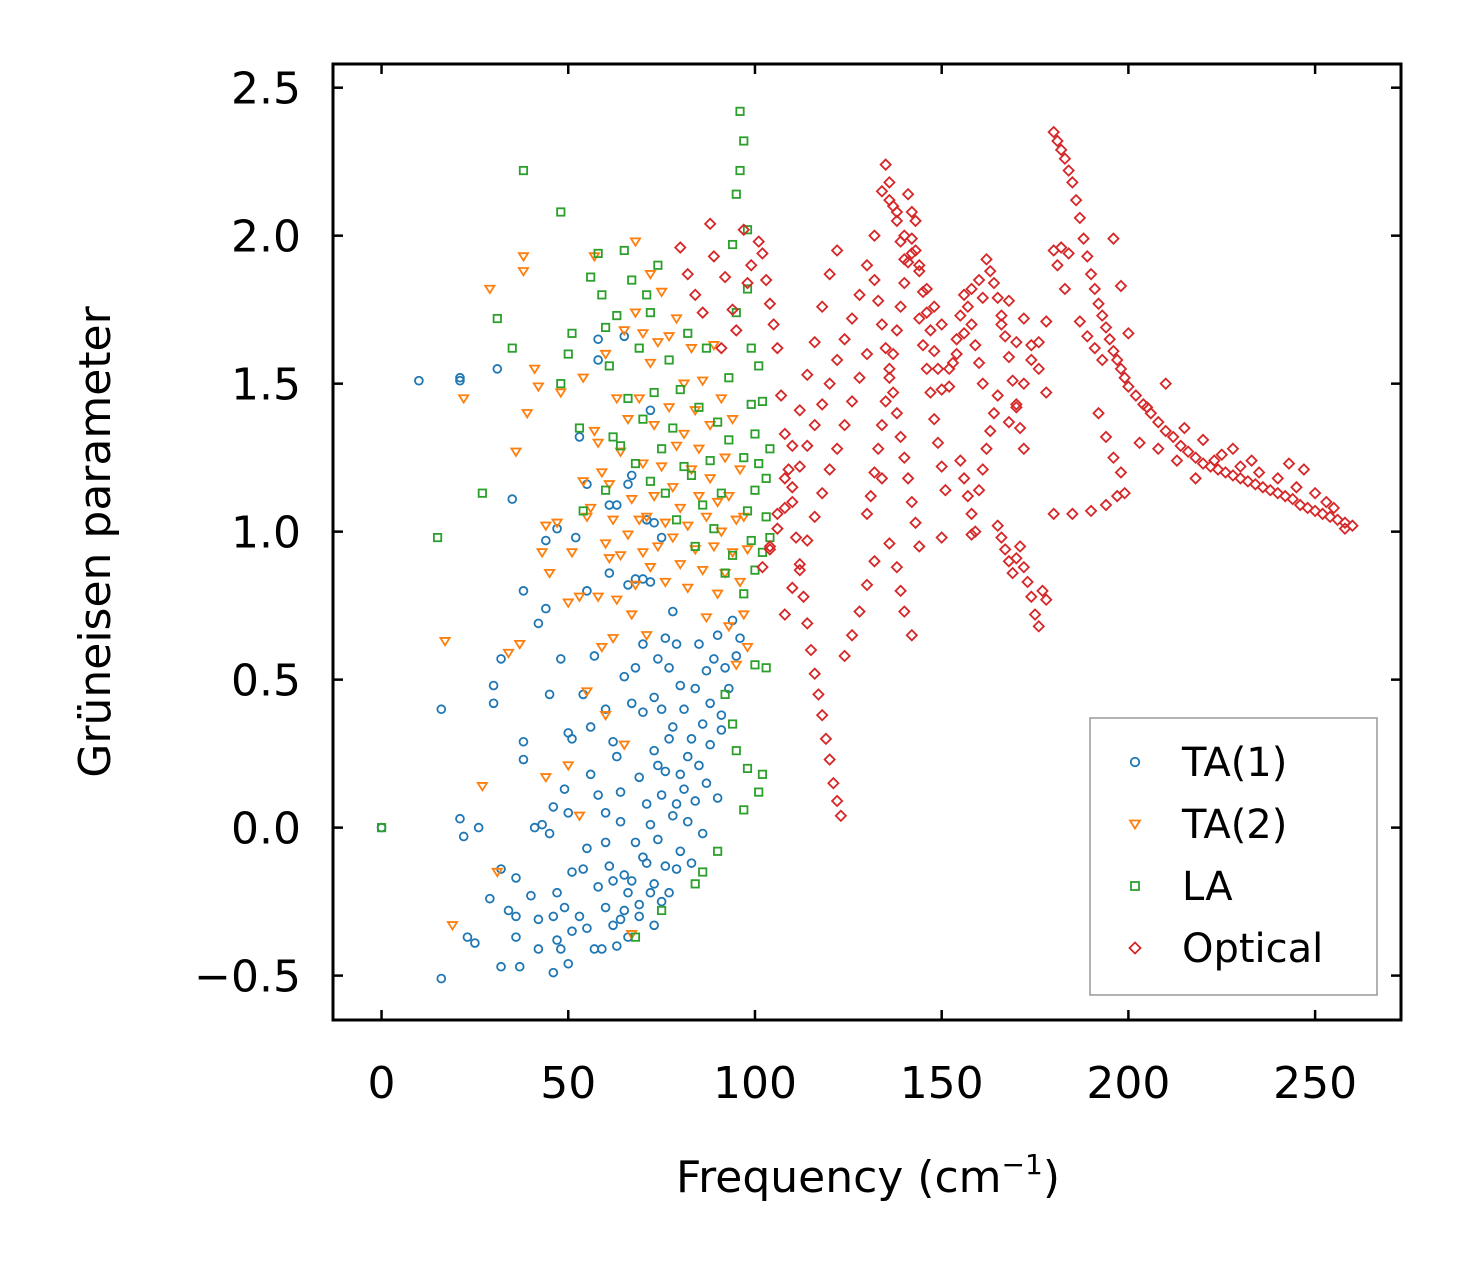  I want to click on x-tick-label: 0, so click(382, 1083).